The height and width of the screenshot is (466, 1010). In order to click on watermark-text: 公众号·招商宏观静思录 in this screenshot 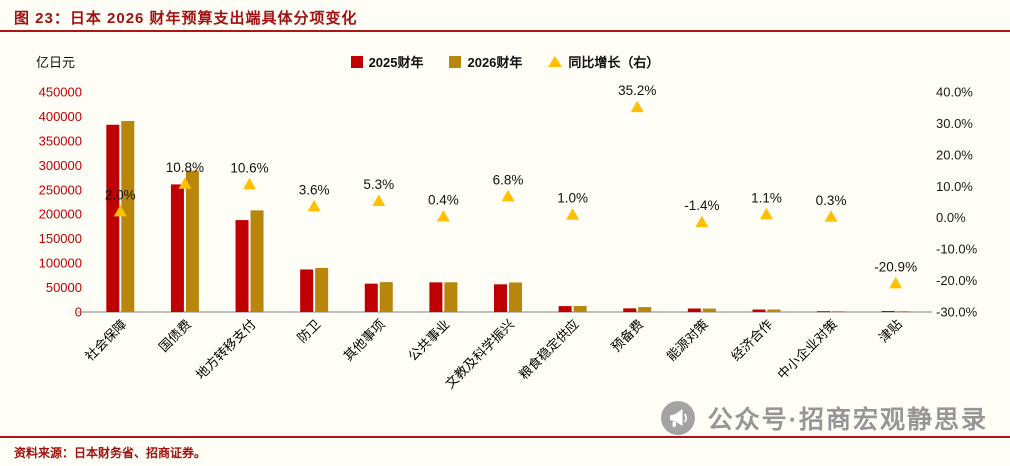, I will do `click(847, 420)`.